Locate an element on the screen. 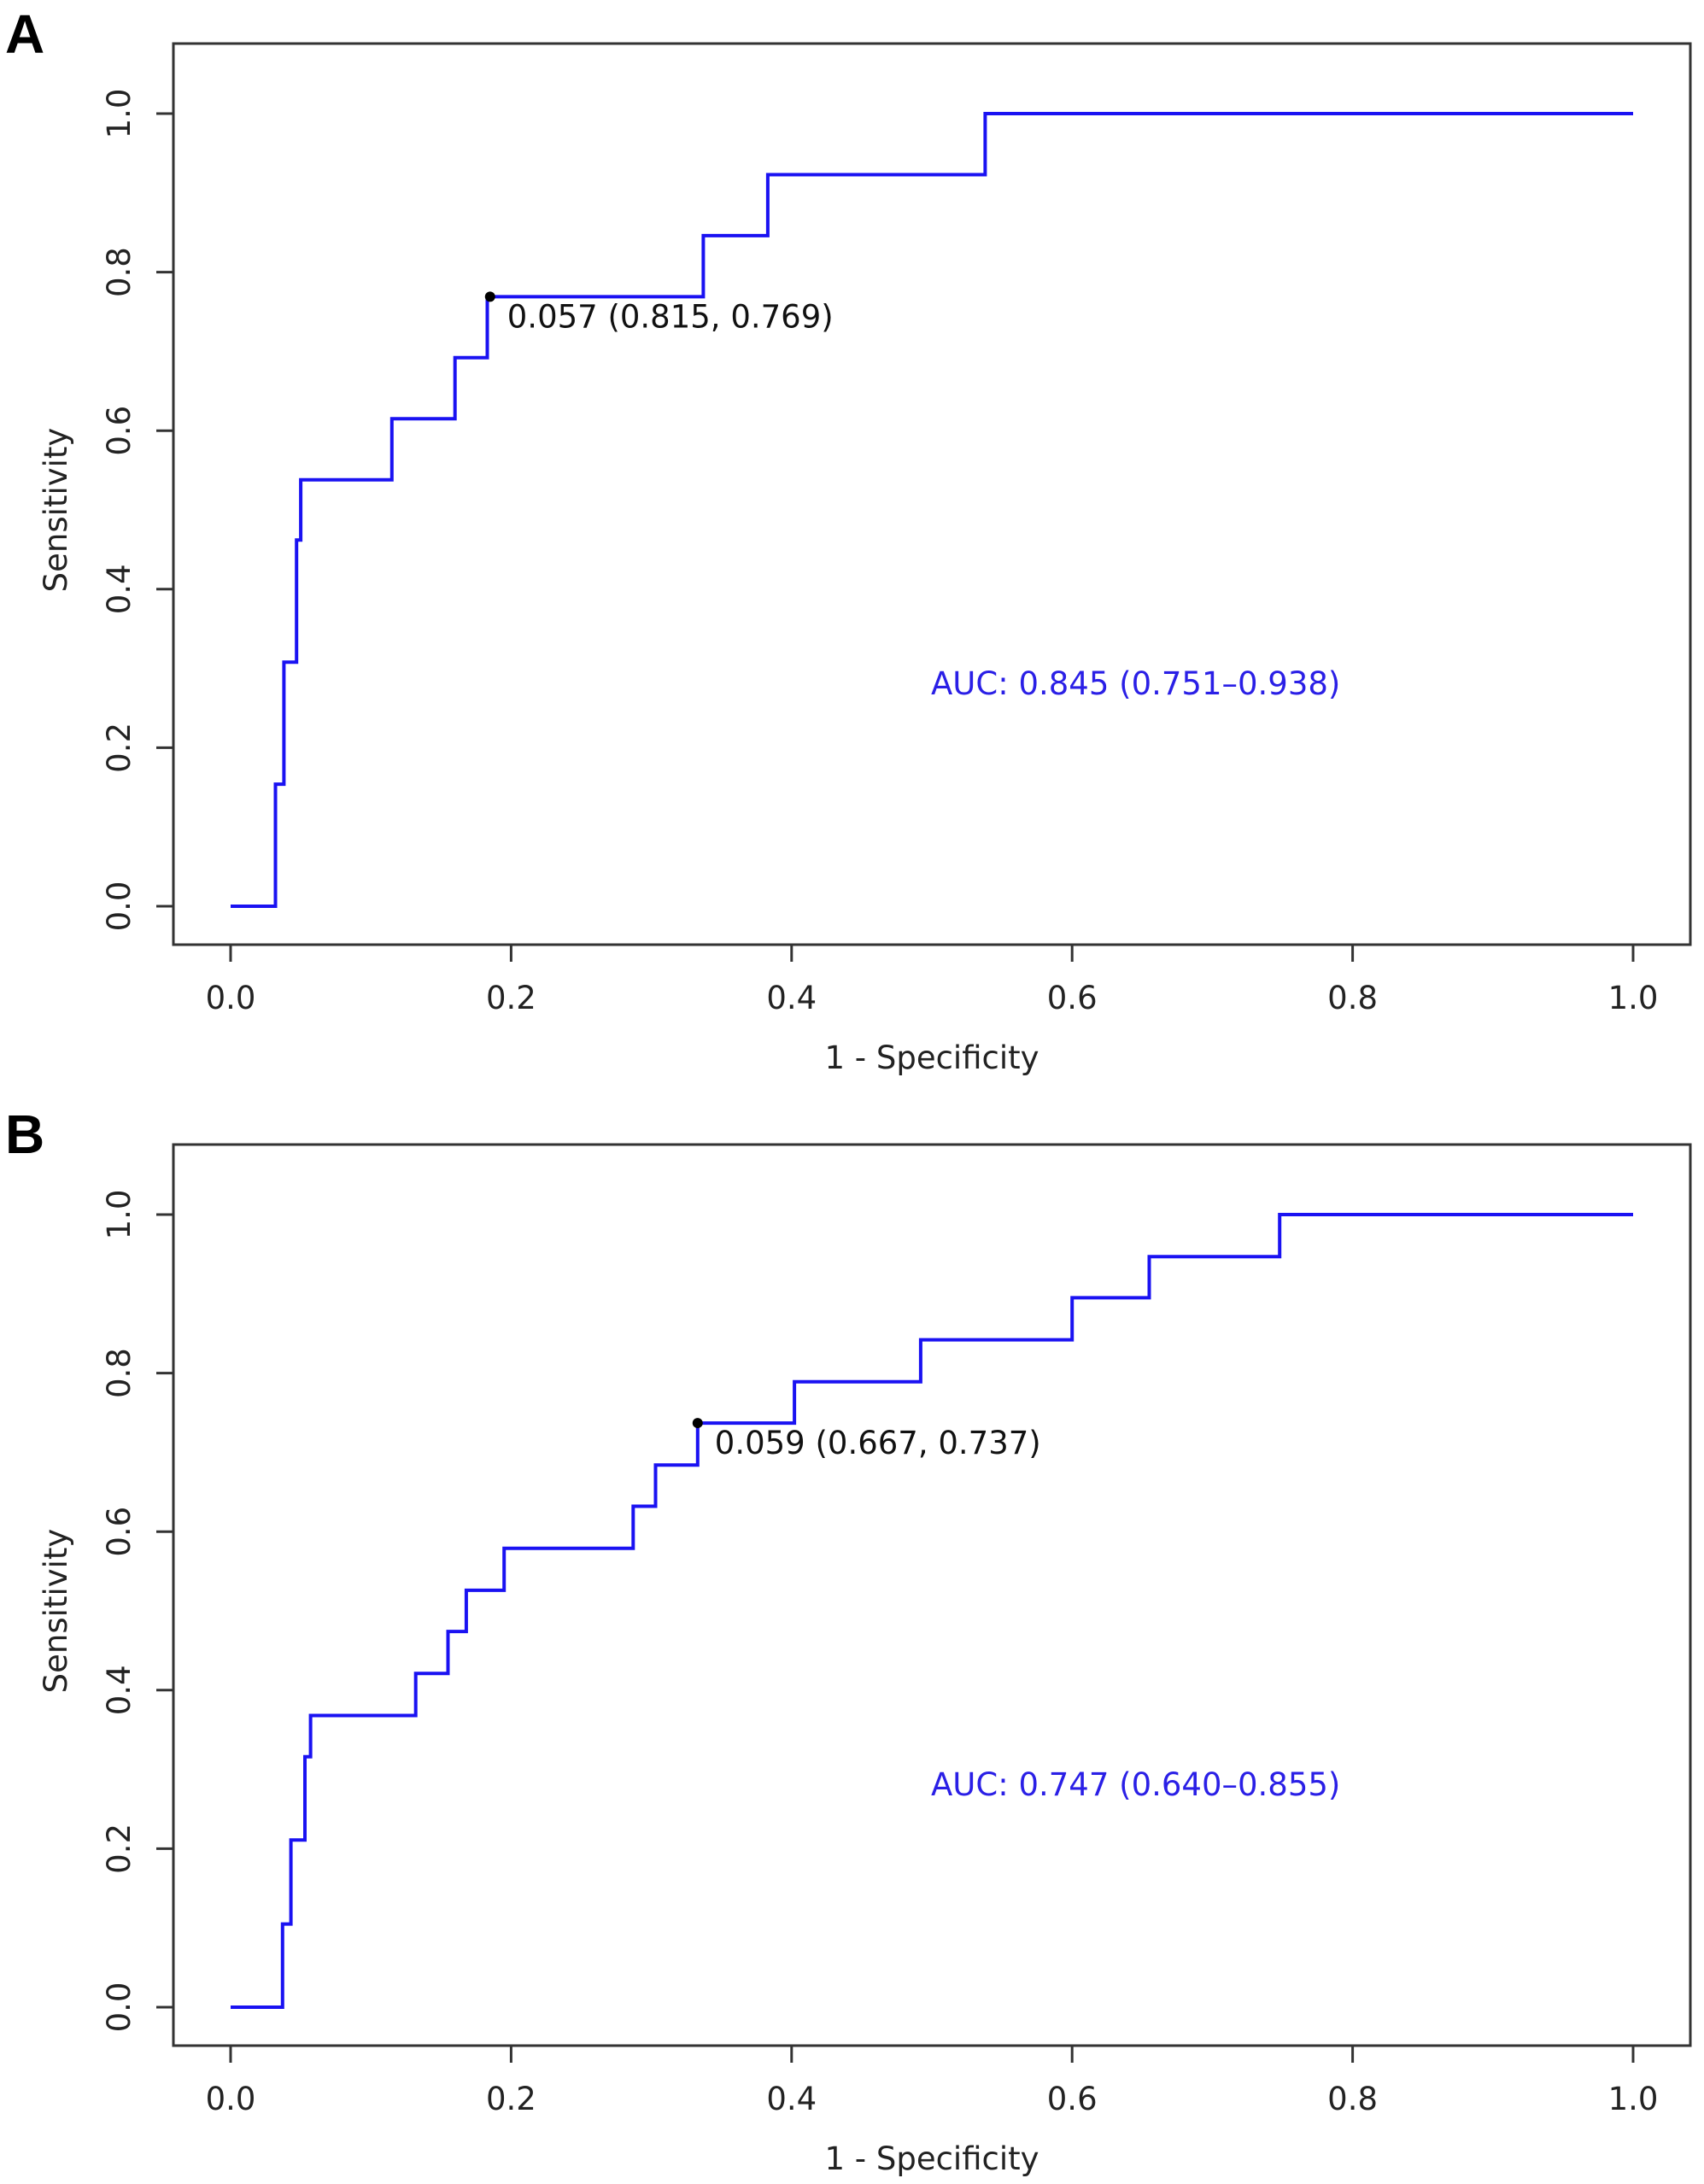  auc-annotation: AUC: 0.747 (0.640–0.855) is located at coordinates (1135, 1784).